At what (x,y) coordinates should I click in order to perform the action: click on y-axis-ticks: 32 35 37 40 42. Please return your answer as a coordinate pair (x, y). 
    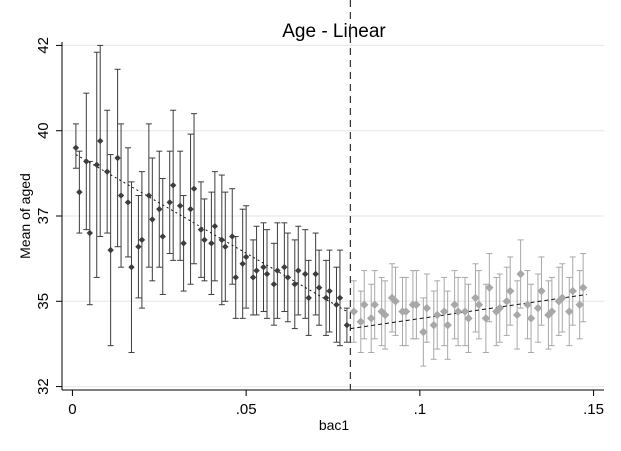
    Looking at the image, I should click on (48, 216).